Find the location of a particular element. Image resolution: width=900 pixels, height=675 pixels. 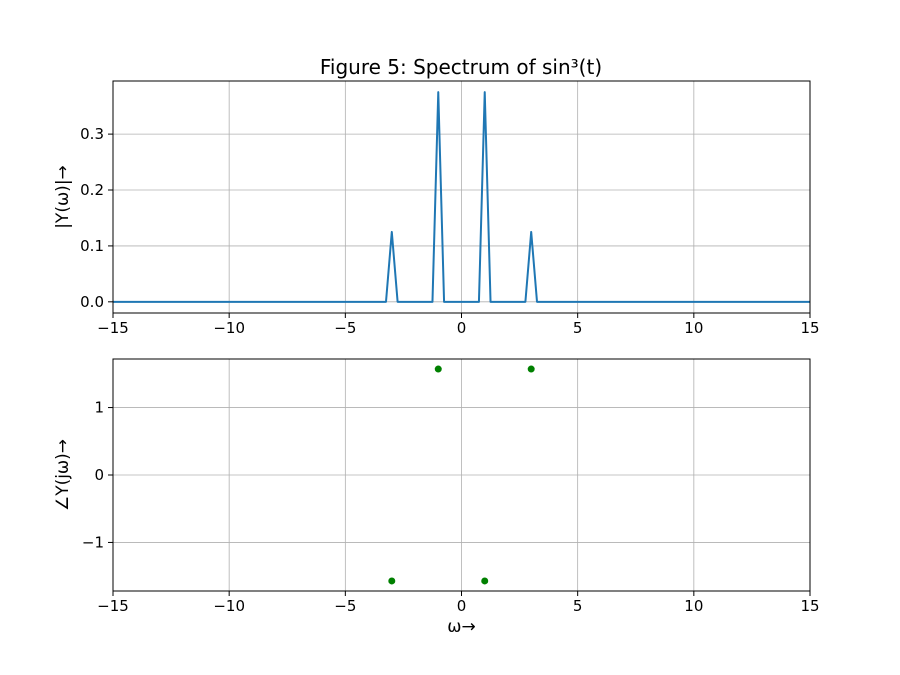

y-tick-label: −1 is located at coordinates (93, 542).